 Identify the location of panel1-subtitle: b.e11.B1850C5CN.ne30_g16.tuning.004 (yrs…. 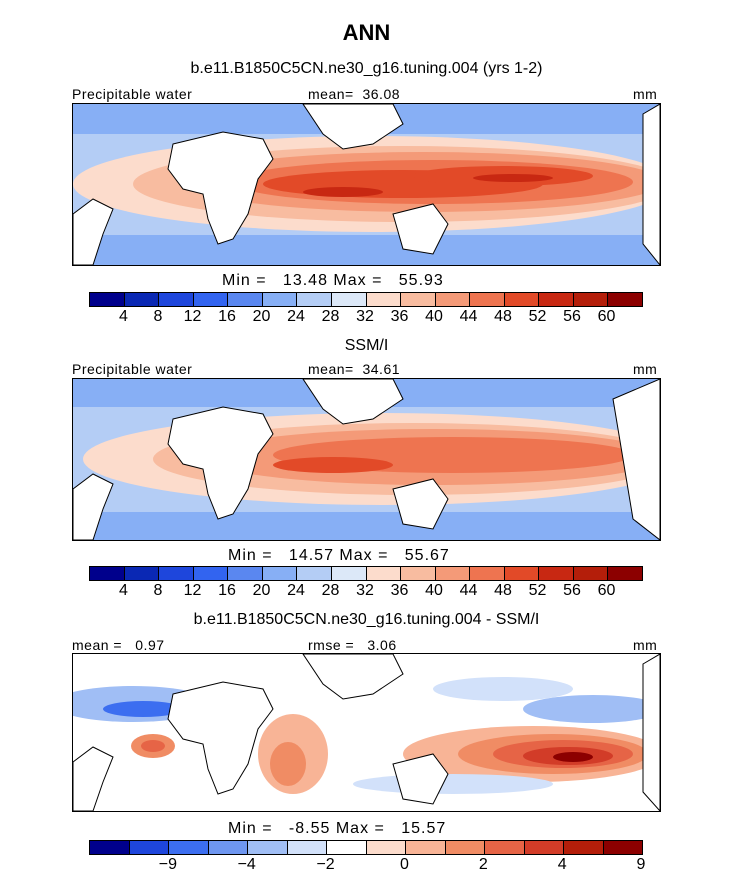
(366, 68).